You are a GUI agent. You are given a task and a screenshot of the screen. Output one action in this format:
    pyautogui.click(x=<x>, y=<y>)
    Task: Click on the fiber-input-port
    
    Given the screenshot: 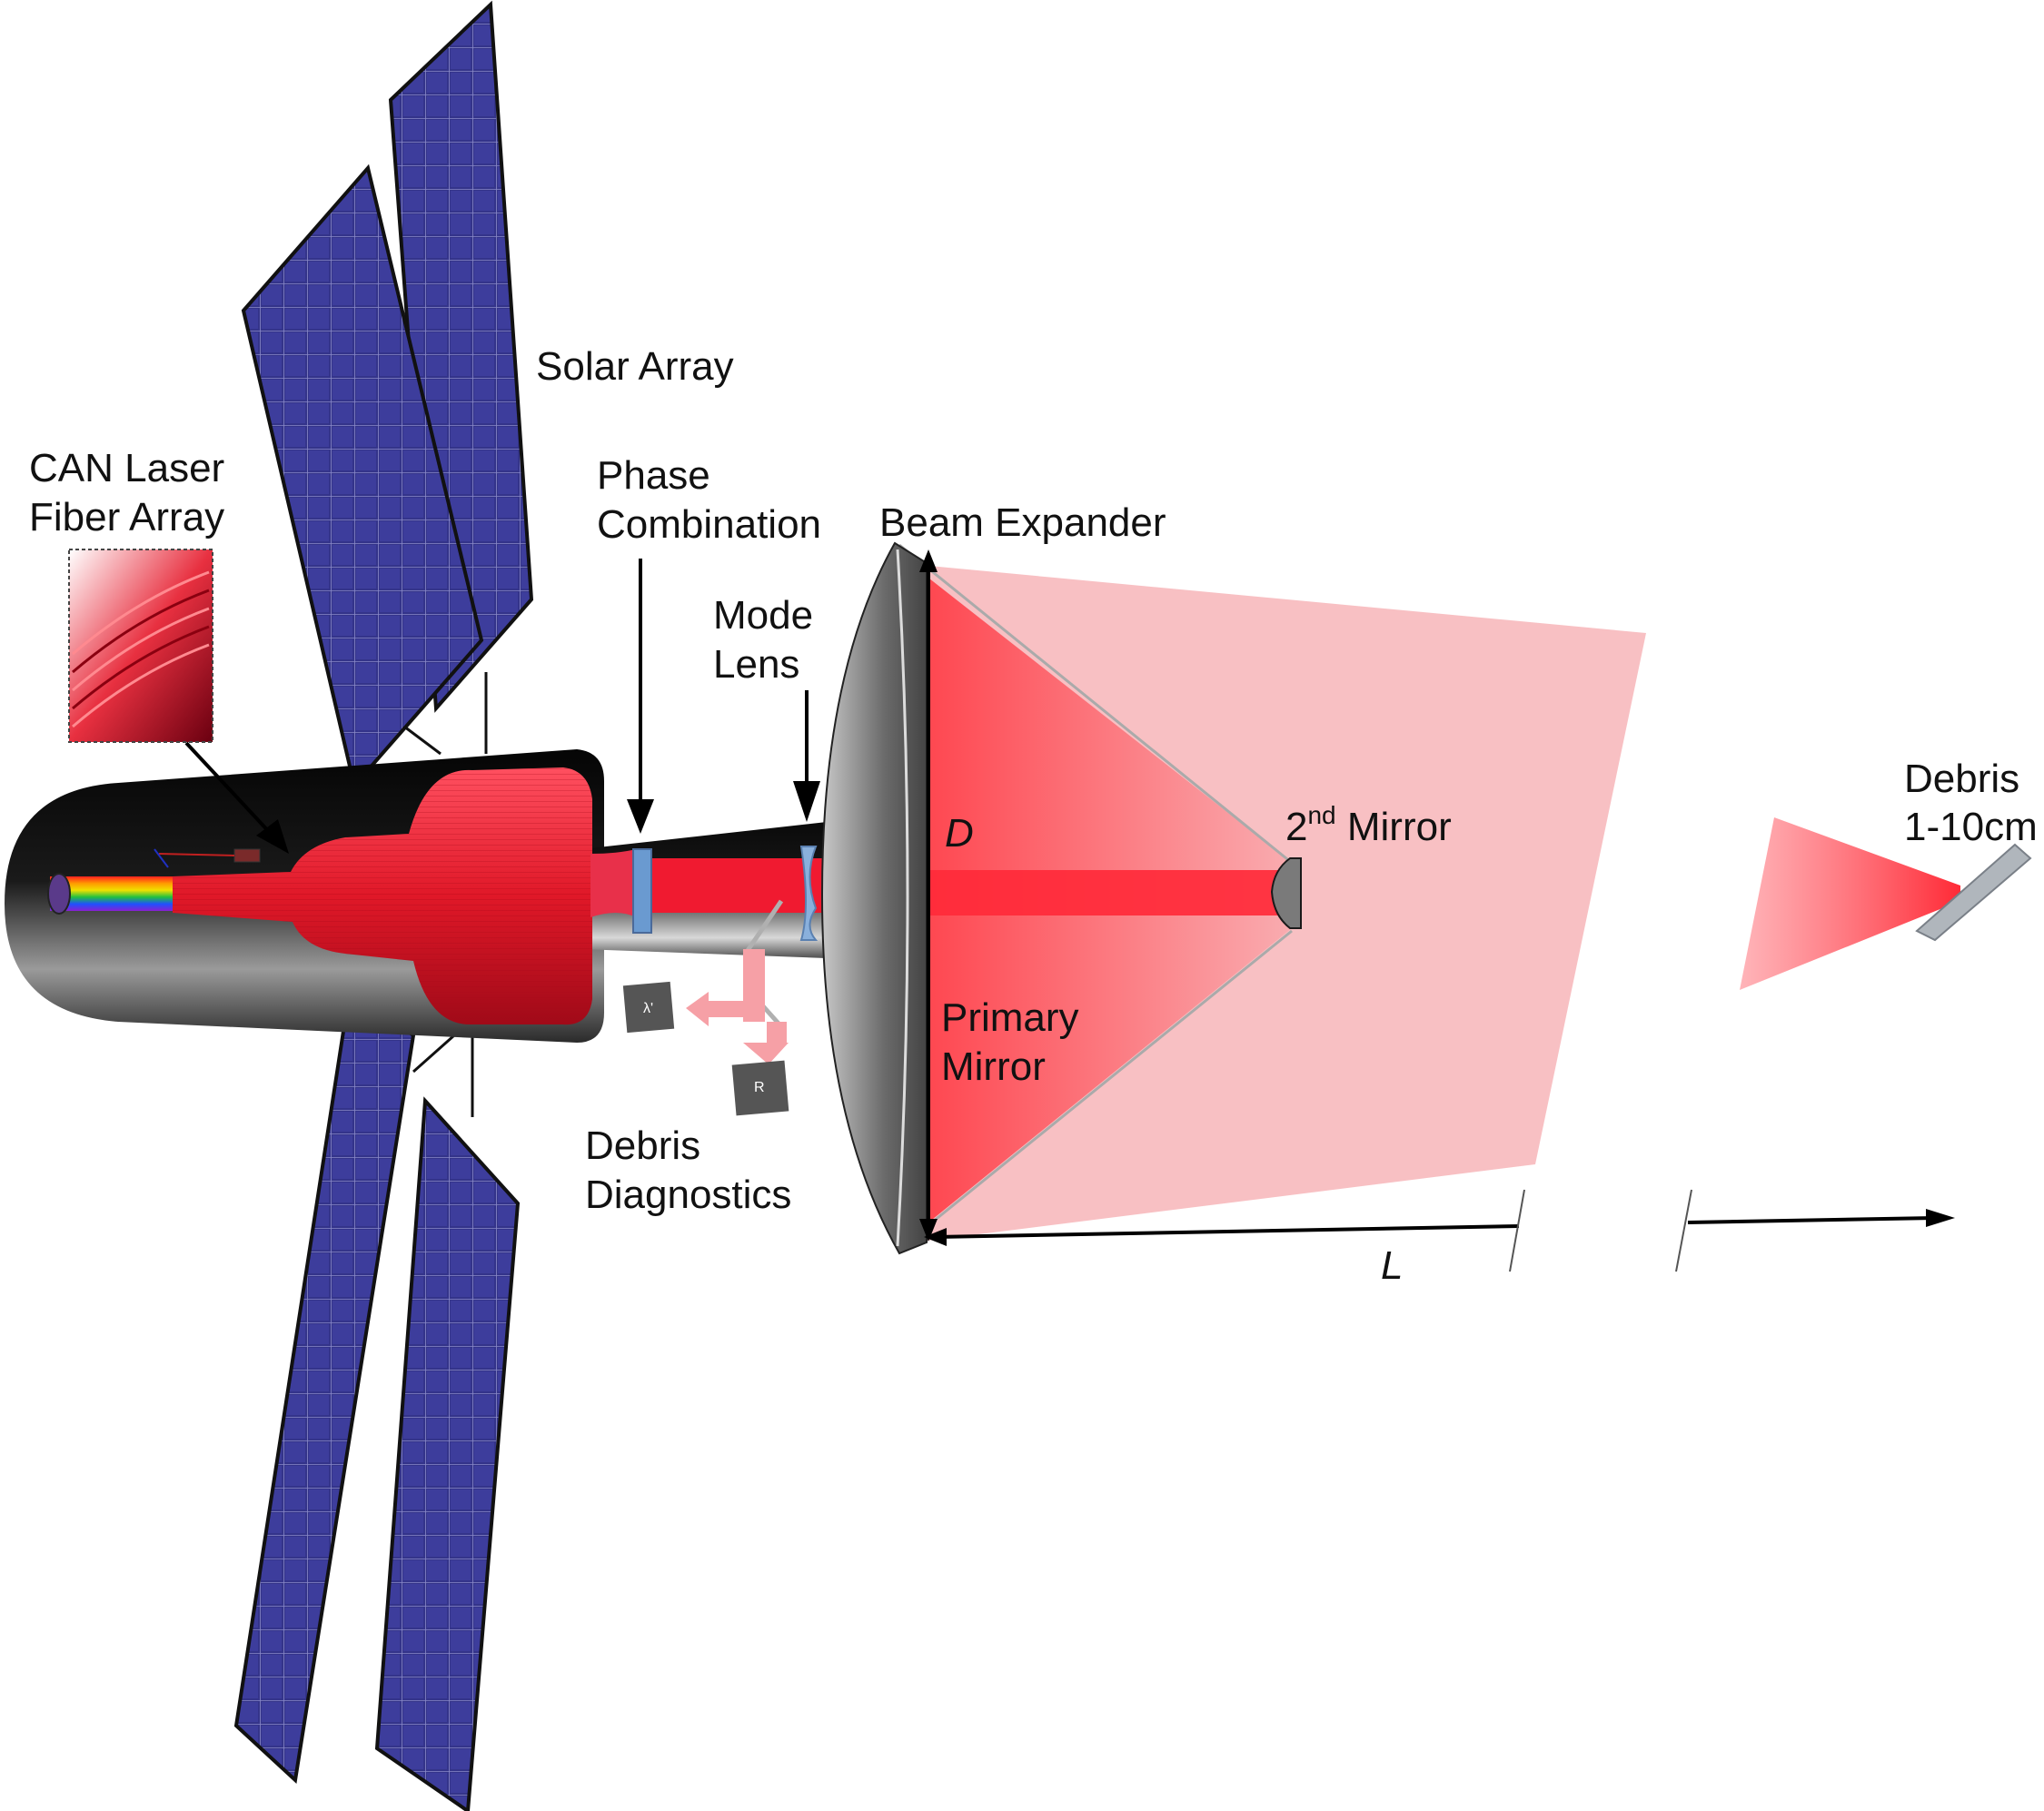 What is the action you would take?
    pyautogui.click(x=59, y=894)
    